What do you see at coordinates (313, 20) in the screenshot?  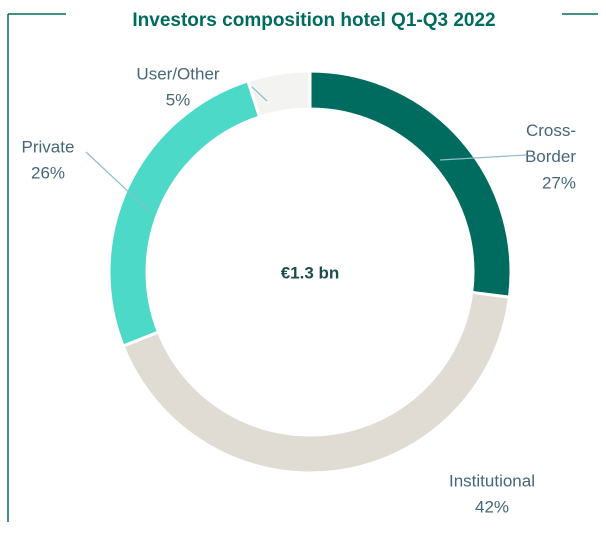 I see `chart-title: Investors composition hotel Q1-Q3 2022` at bounding box center [313, 20].